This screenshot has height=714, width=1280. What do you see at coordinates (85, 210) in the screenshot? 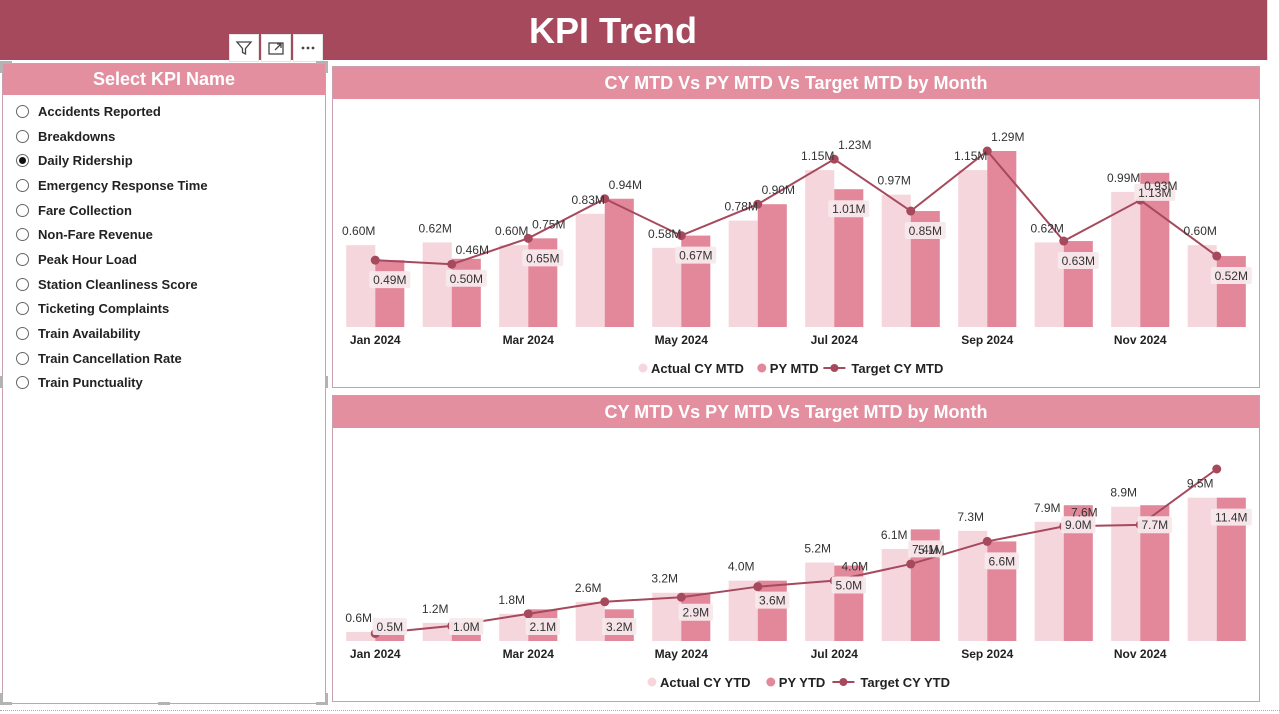
I see `slicer-item-label: Fare Collection` at bounding box center [85, 210].